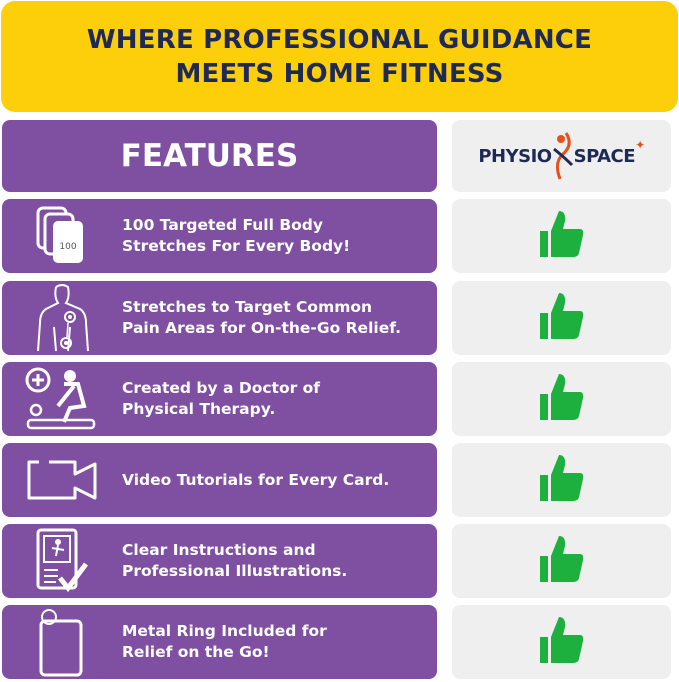  Describe the element at coordinates (62, 318) in the screenshot. I see `body-pain-points-icon` at that location.